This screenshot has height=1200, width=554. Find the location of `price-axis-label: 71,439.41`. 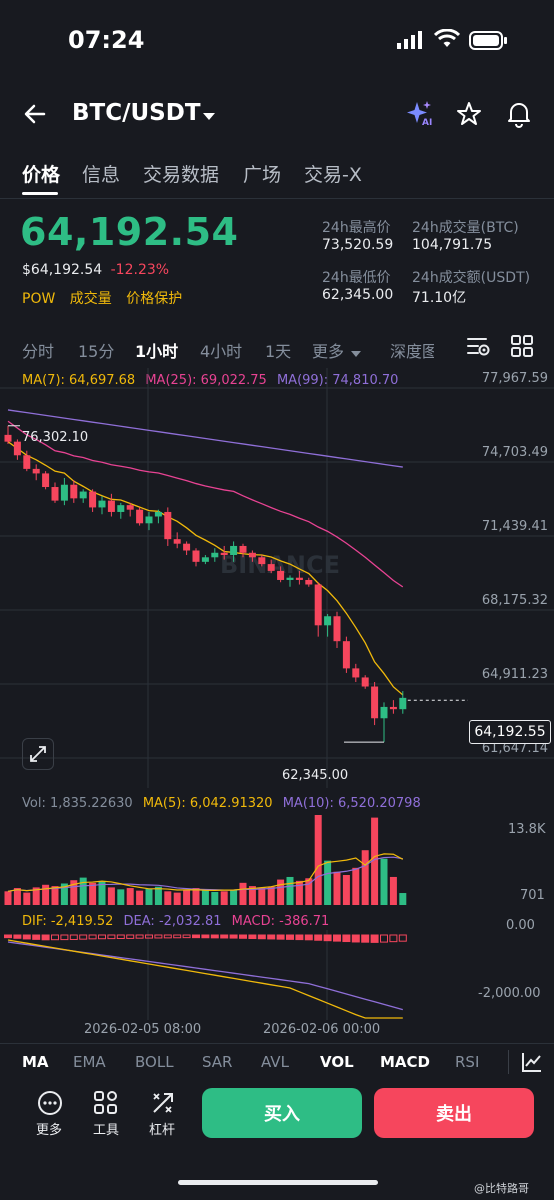

price-axis-label: 71,439.41 is located at coordinates (515, 526).